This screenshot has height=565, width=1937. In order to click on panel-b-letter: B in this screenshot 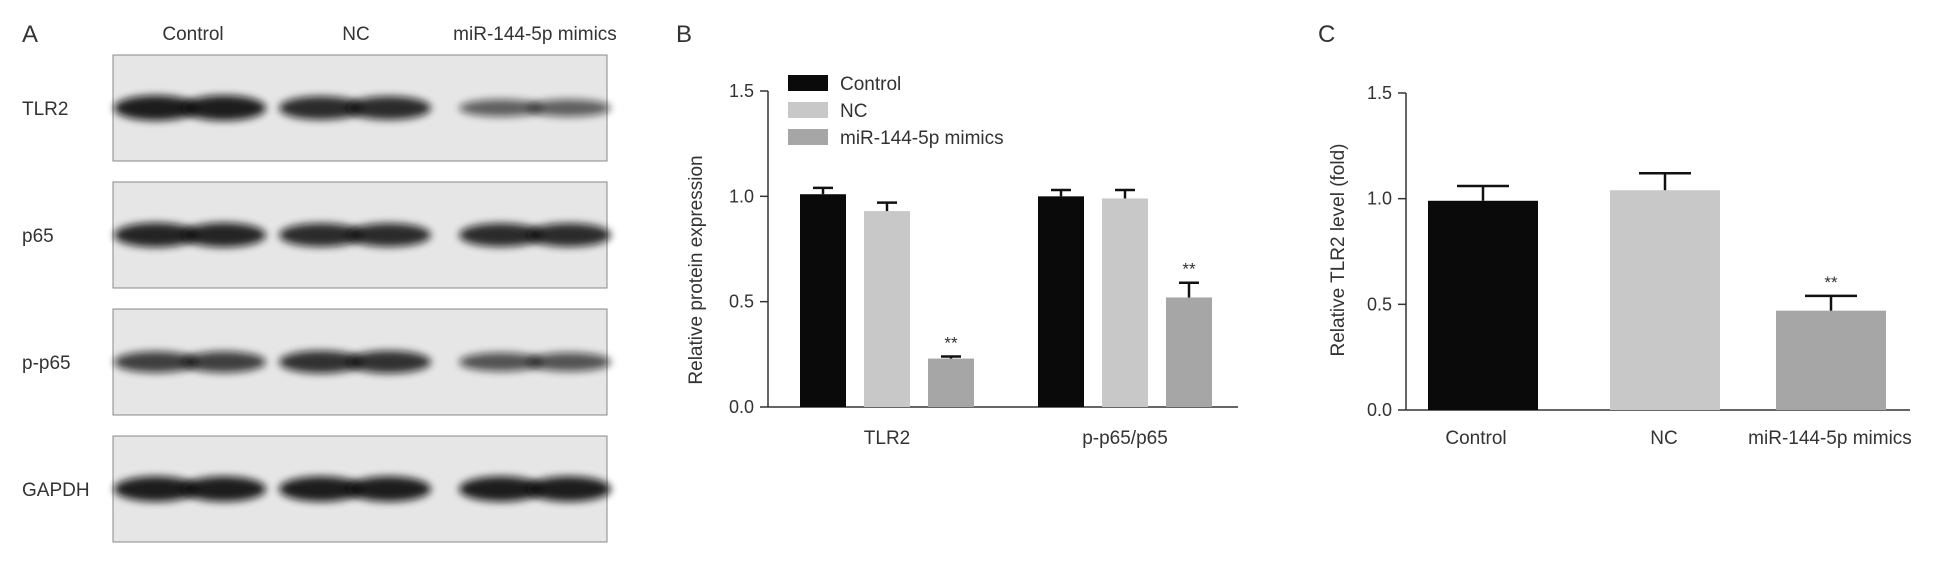, I will do `click(684, 34)`.